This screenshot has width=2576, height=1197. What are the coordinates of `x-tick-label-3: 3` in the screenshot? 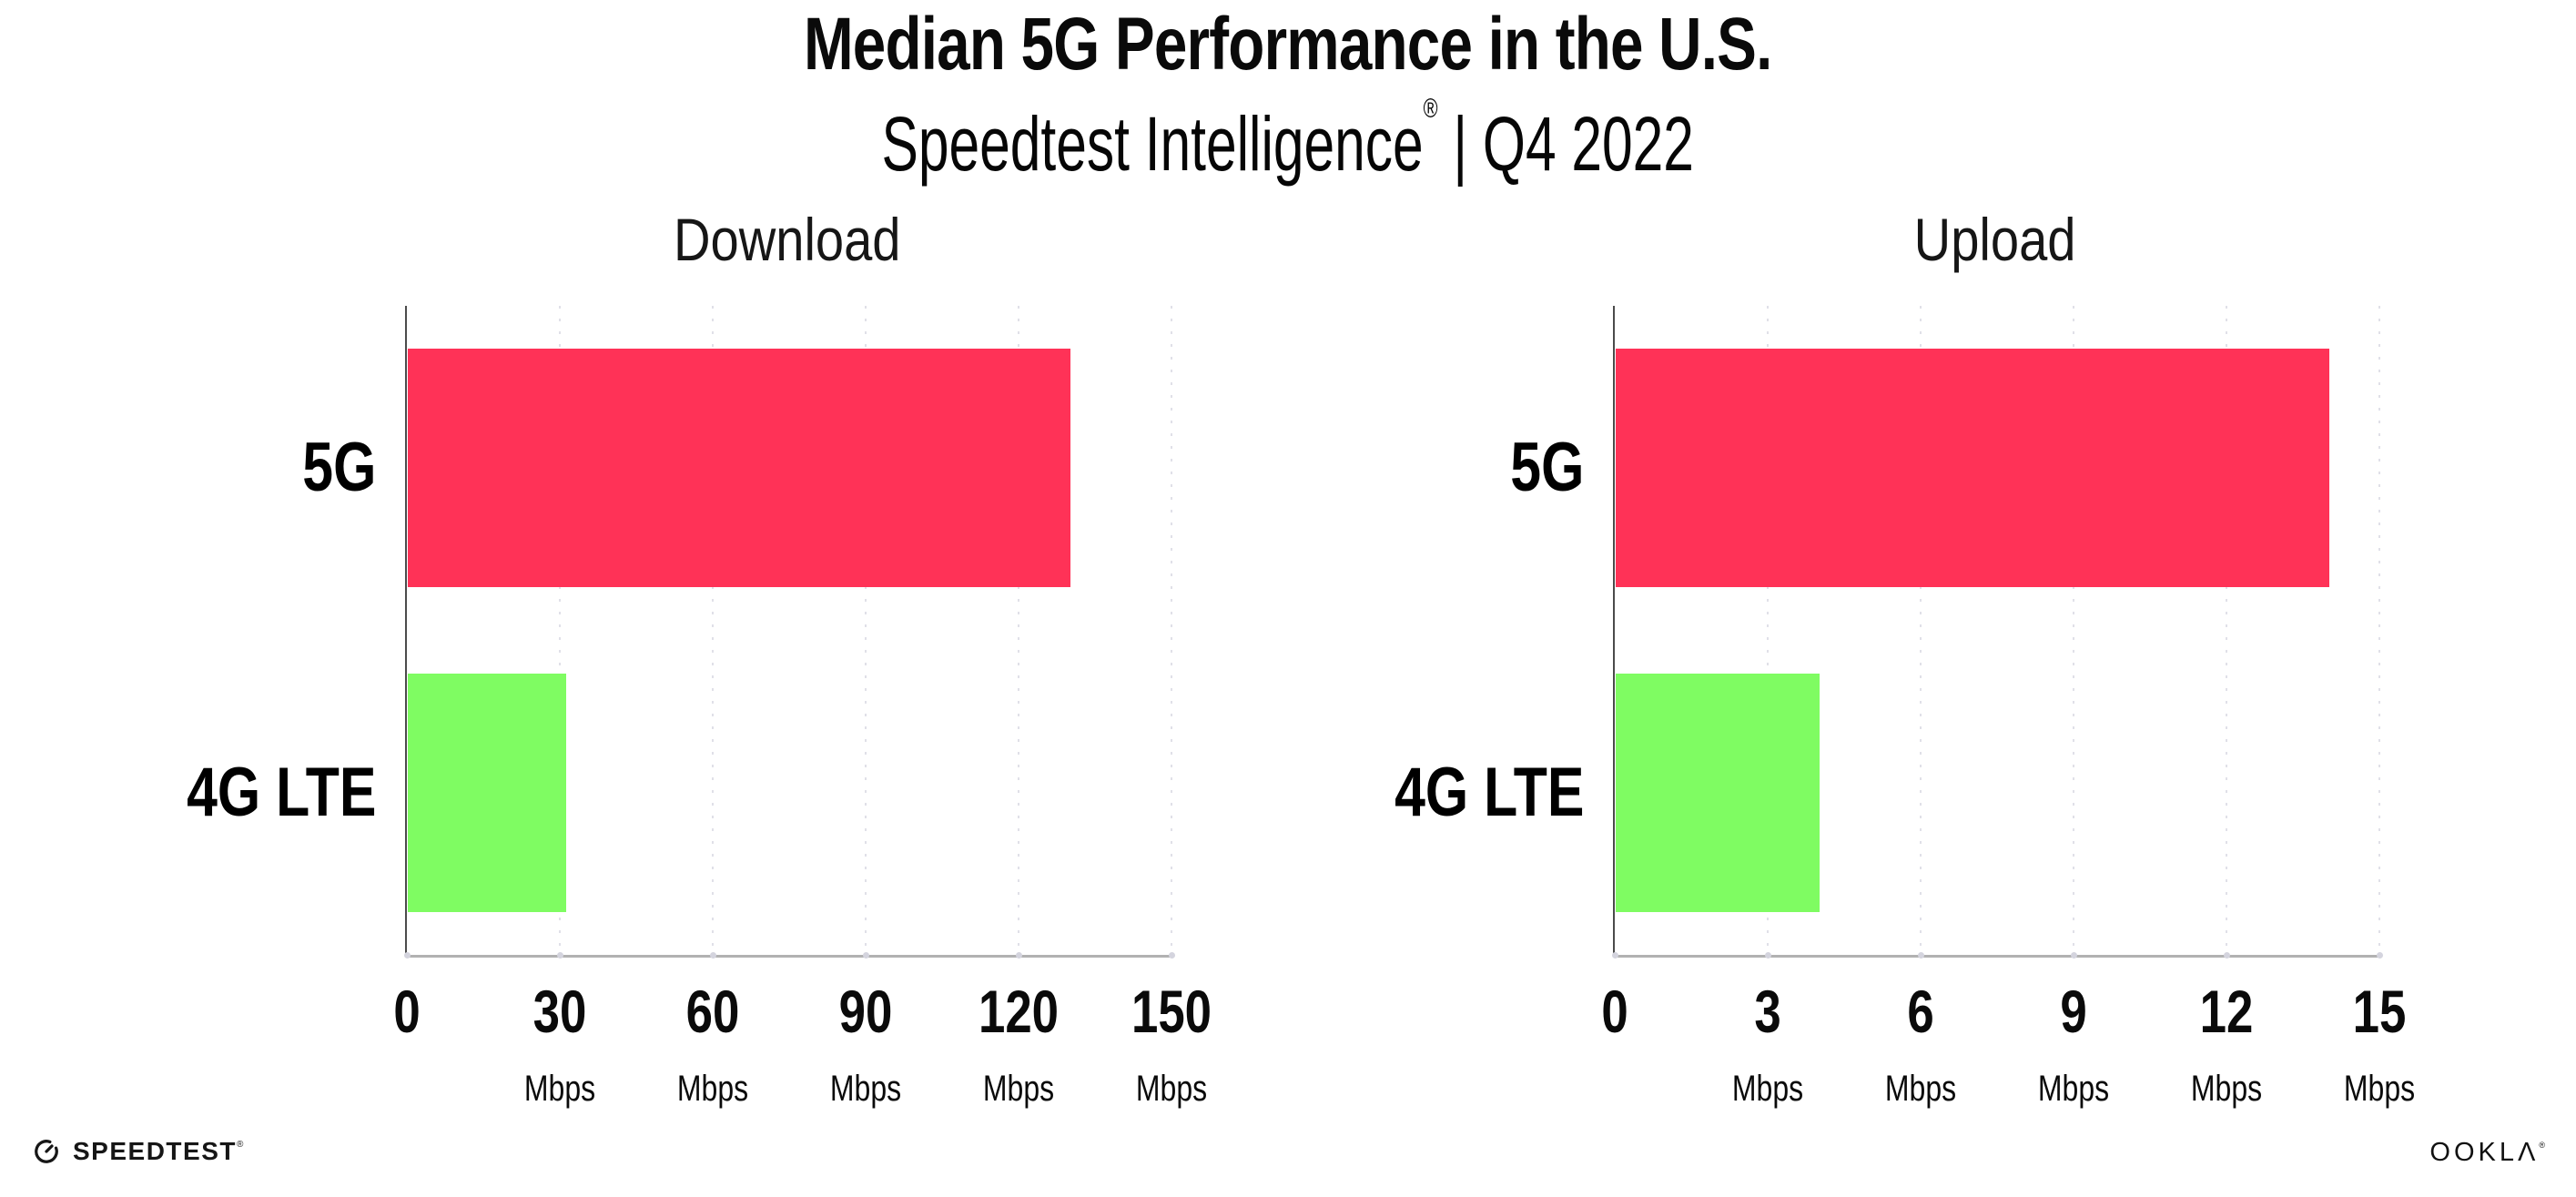 It's located at (1767, 1011).